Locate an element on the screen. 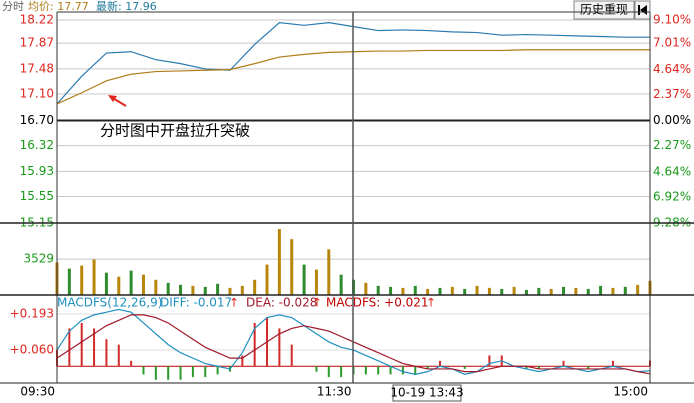 This screenshot has height=403, width=694. y2-tick-label: 2.27% is located at coordinates (672, 145).